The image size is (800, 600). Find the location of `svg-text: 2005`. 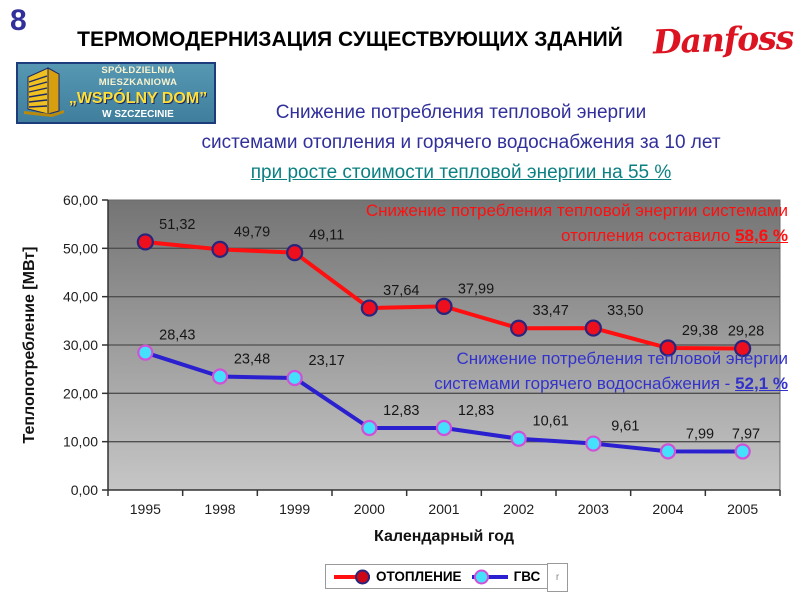

svg-text: 2005 is located at coordinates (742, 509).